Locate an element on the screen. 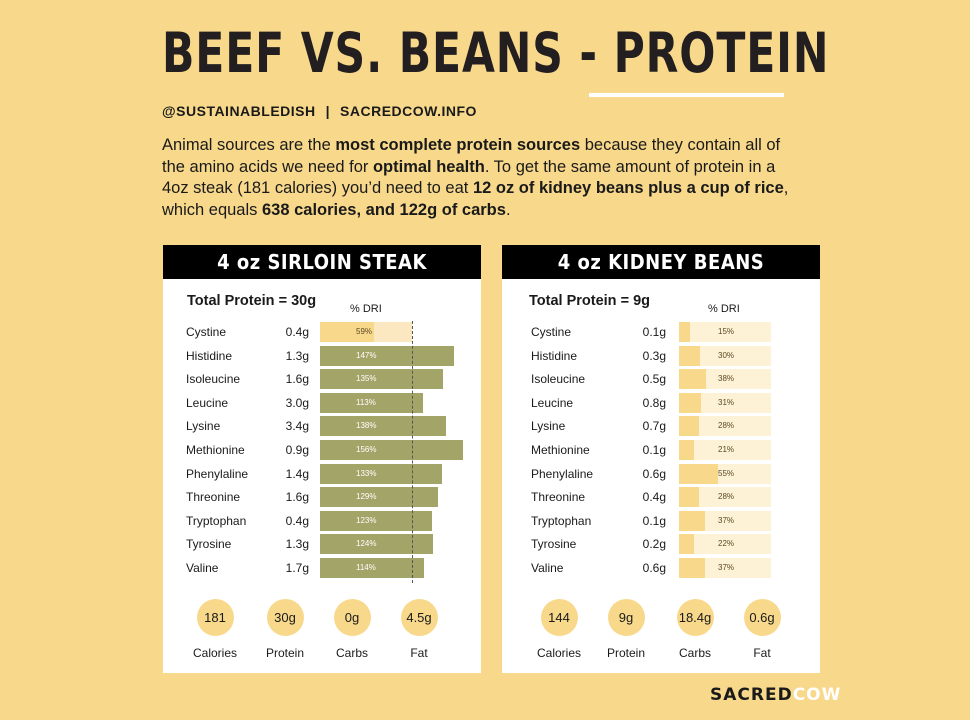  amino-acid-label: Valine is located at coordinates (202, 567).